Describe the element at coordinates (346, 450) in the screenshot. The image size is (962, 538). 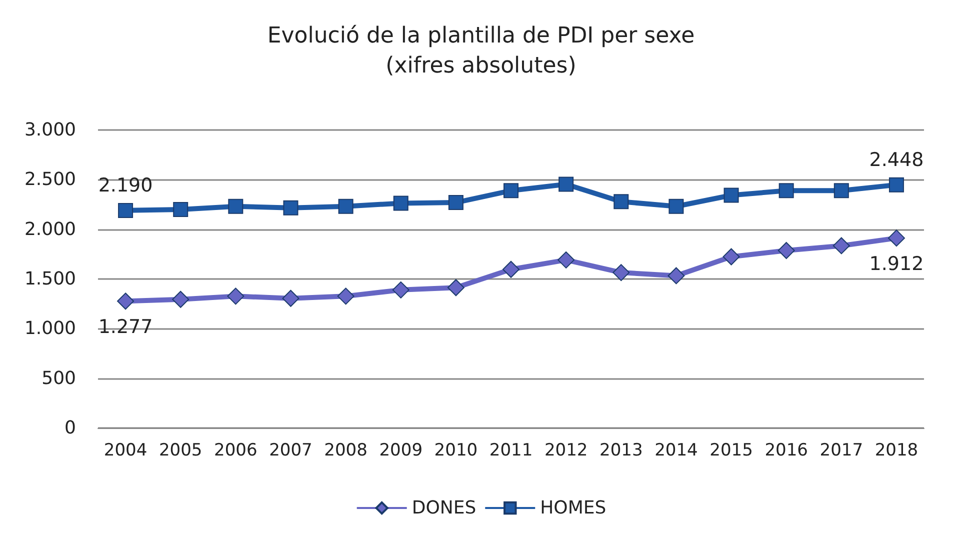
I see `x-tick-label: 2008` at that location.